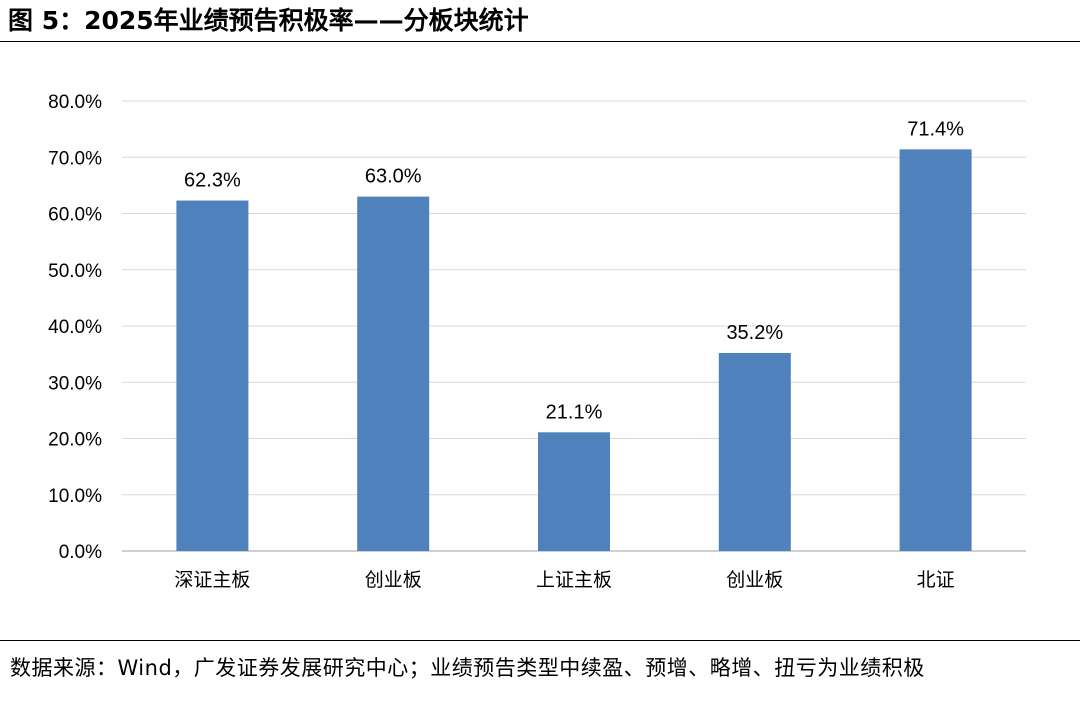  What do you see at coordinates (75, 158) in the screenshot?
I see `y-tick-label: 70.0%` at bounding box center [75, 158].